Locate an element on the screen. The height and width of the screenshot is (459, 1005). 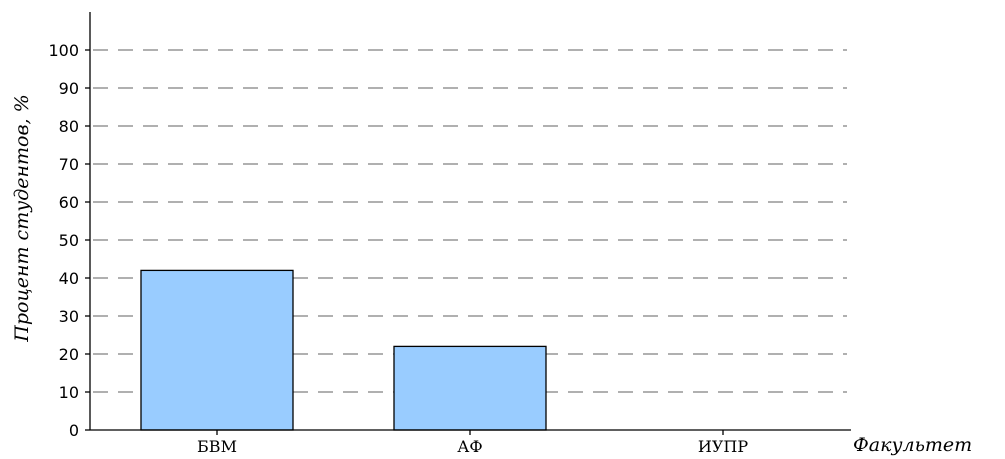
y-tick-label: 100 is located at coordinates (63, 50).